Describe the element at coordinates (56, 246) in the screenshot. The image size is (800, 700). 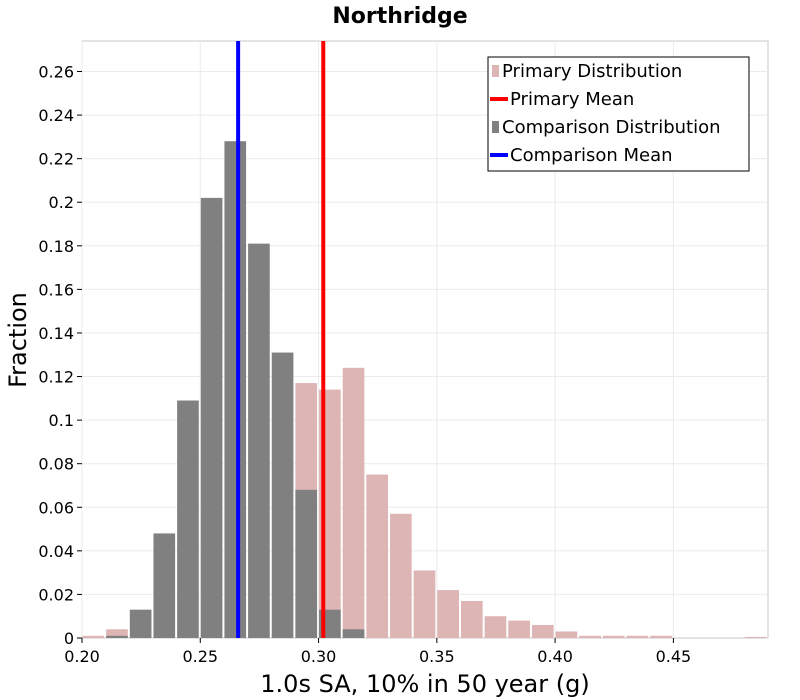
I see `y-tick-label: 0.18` at that location.